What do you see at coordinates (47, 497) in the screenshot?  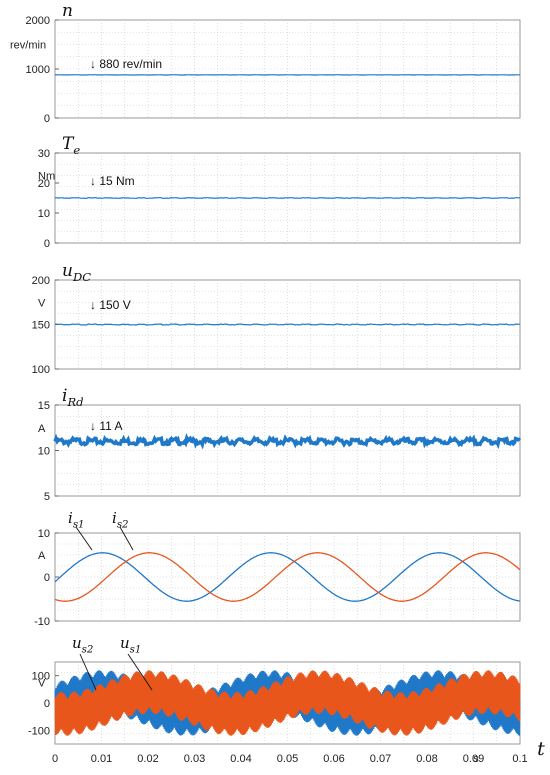 I see `y-tick-label: 5` at bounding box center [47, 497].